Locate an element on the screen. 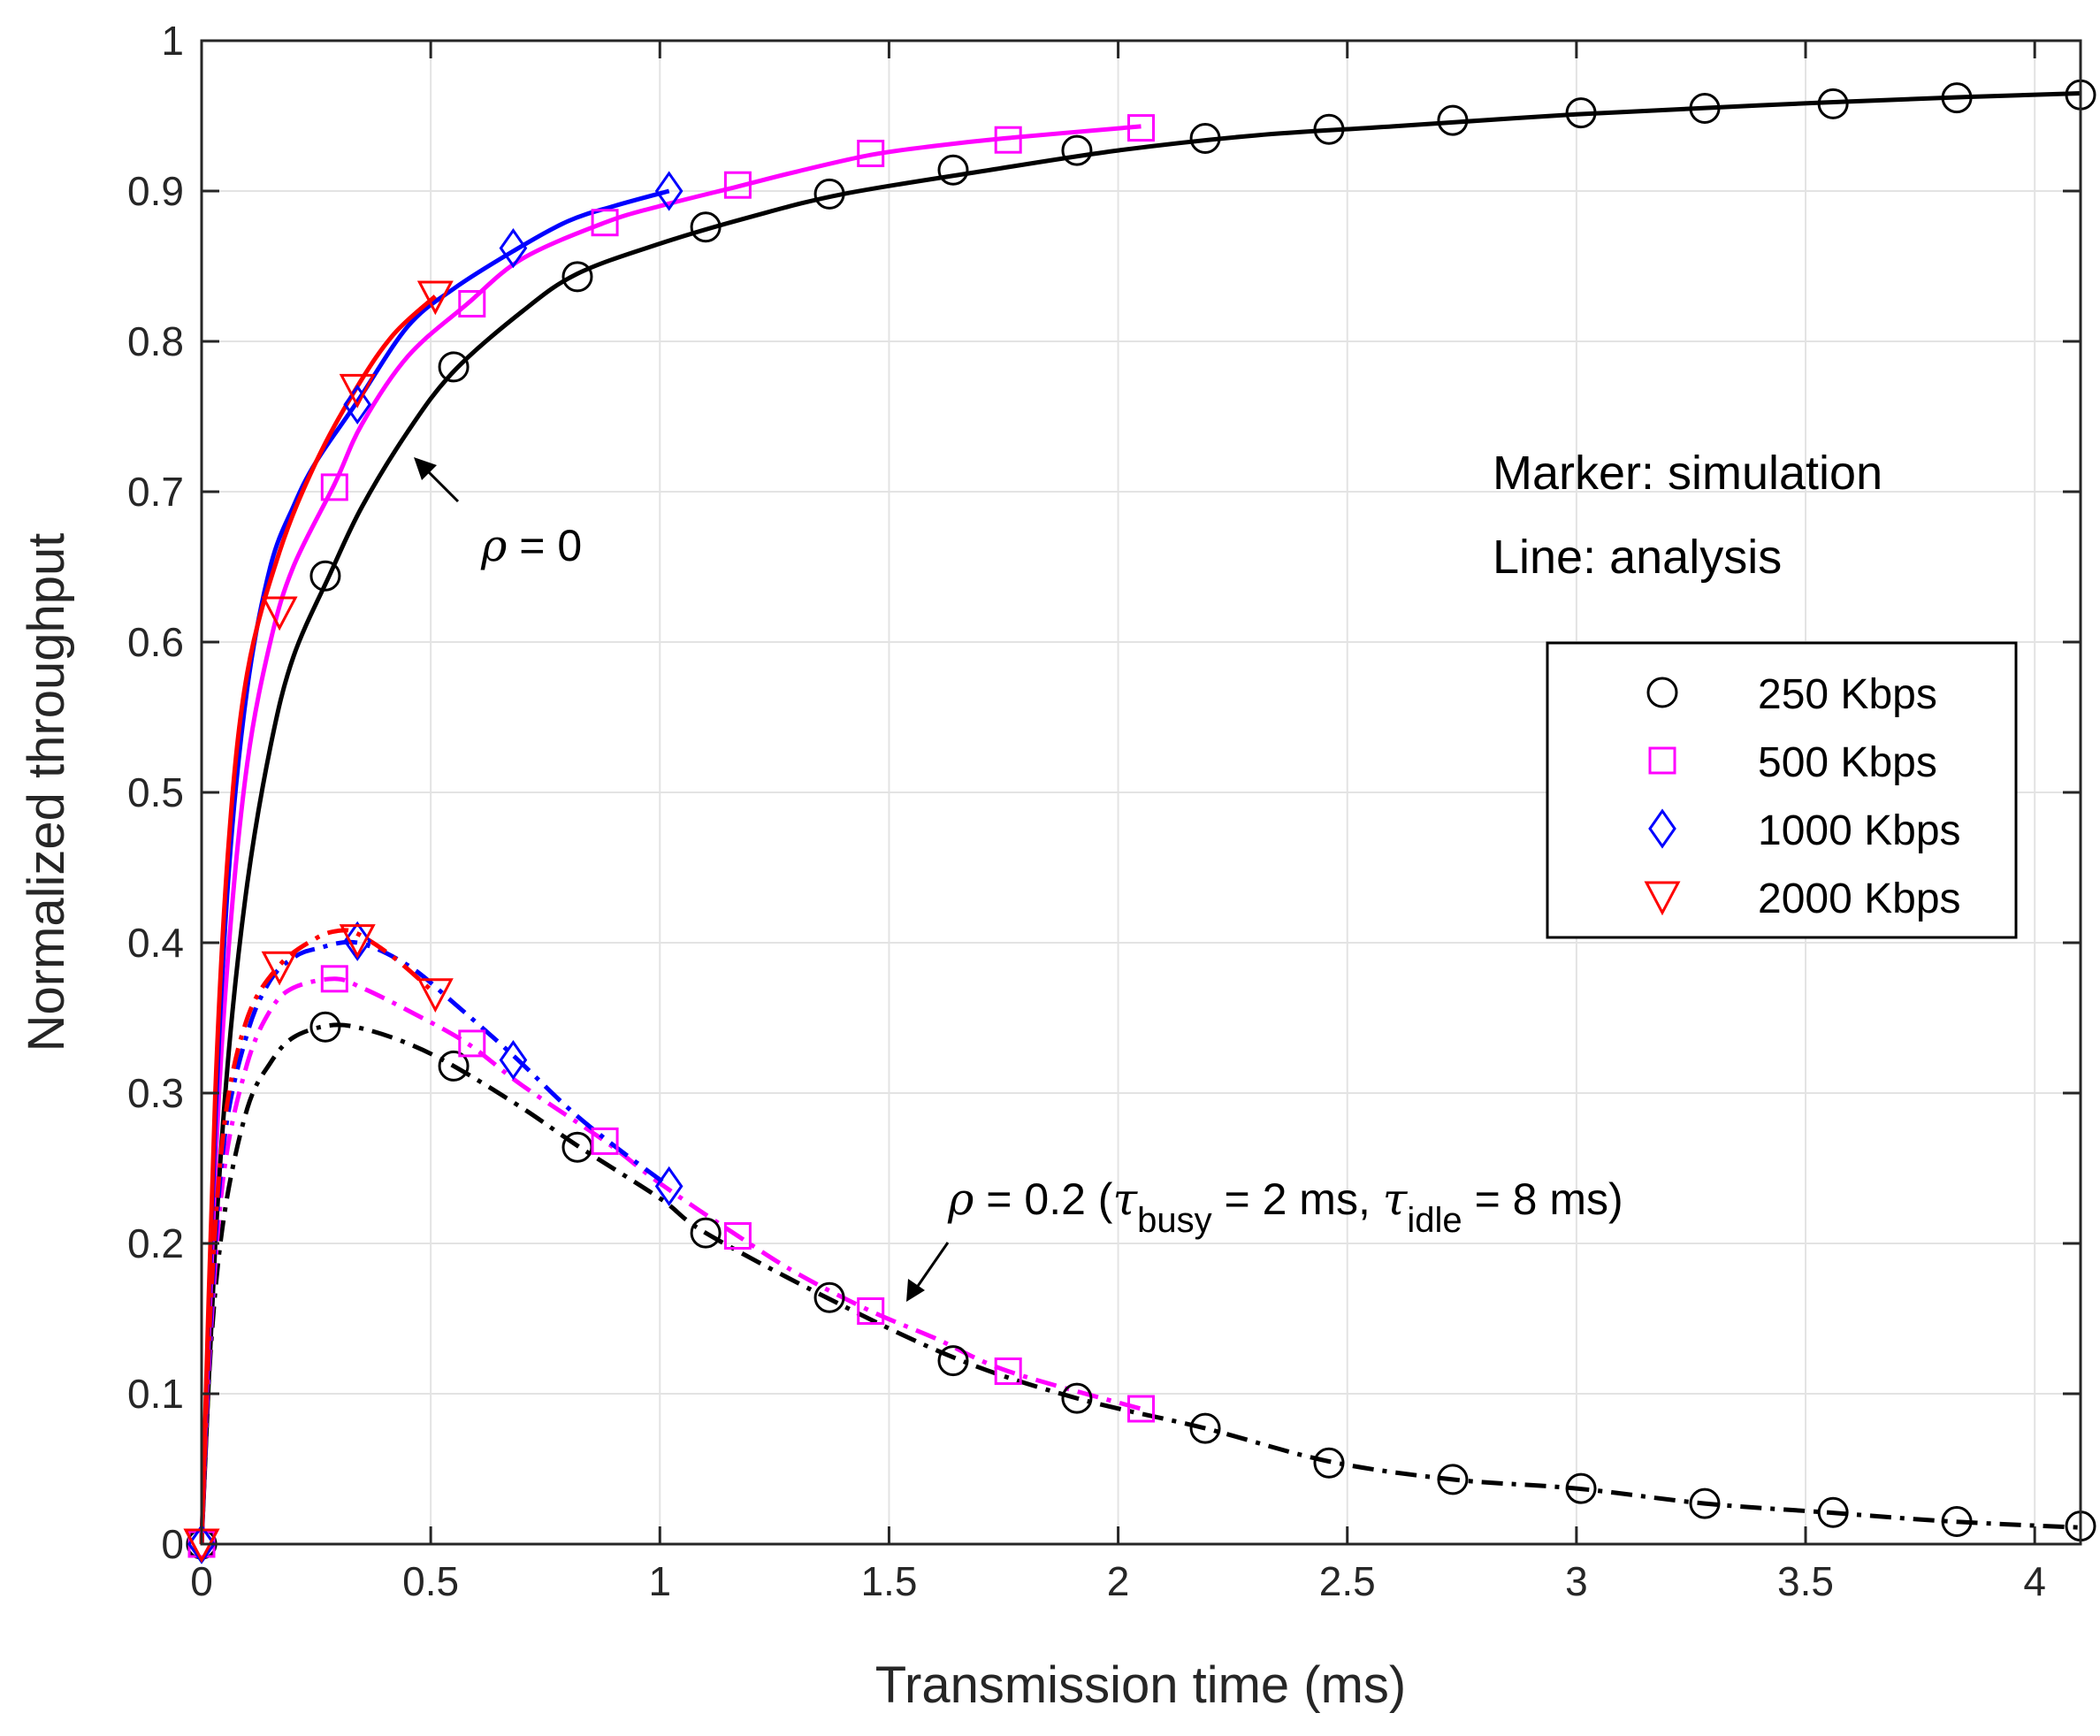 This screenshot has width=2100, height=1736. rho0-annotation: ρ = 0 is located at coordinates (498, 514).